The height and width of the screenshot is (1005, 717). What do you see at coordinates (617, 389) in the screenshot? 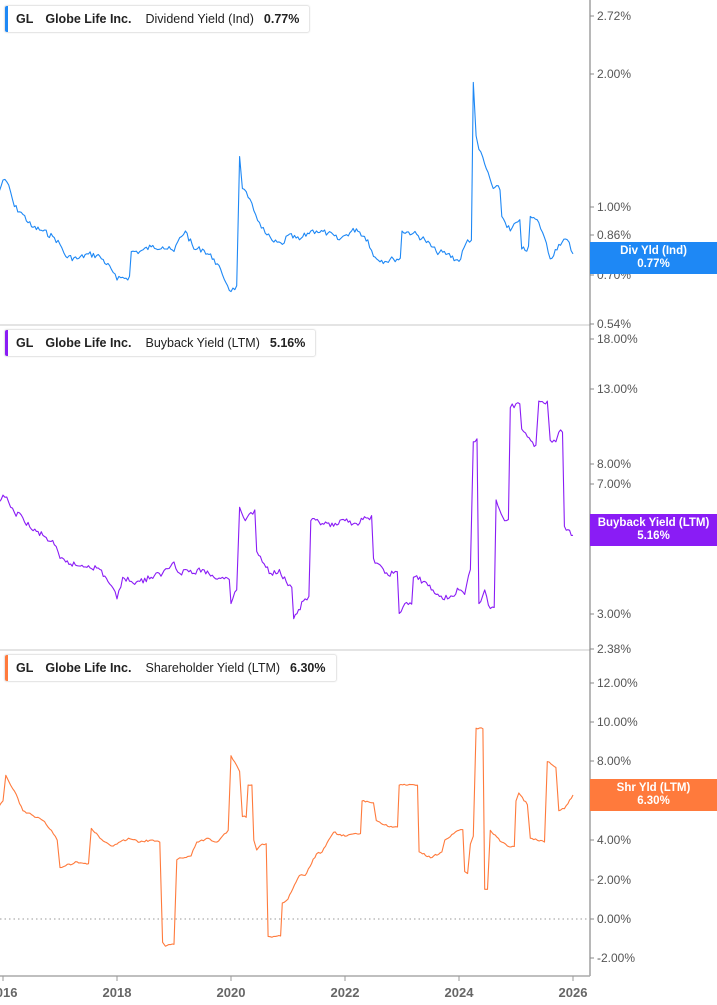
I see `y-tick-label: 13.00%` at bounding box center [617, 389].